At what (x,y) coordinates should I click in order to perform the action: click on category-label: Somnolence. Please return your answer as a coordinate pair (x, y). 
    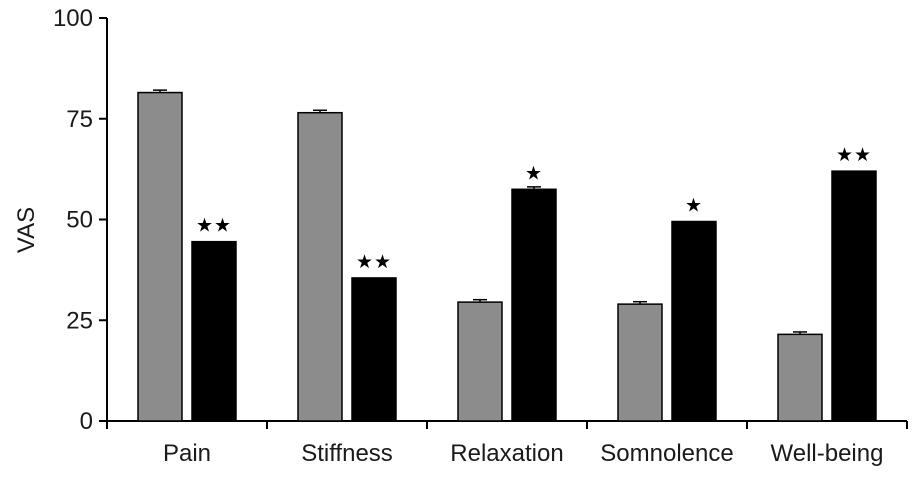
    Looking at the image, I should click on (666, 453).